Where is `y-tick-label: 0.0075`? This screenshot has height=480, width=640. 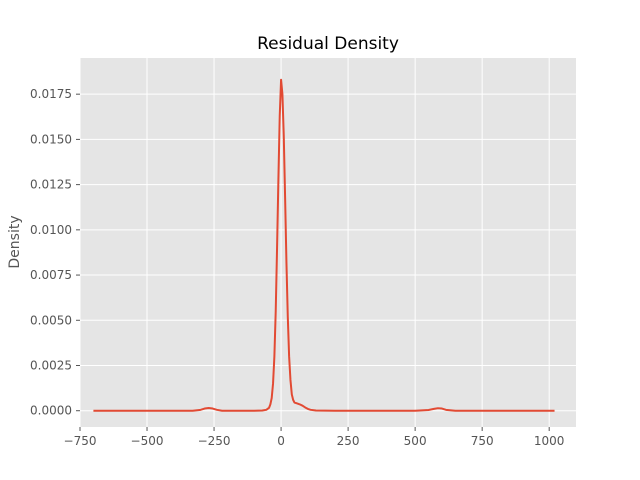 y-tick-label: 0.0075 is located at coordinates (51, 275).